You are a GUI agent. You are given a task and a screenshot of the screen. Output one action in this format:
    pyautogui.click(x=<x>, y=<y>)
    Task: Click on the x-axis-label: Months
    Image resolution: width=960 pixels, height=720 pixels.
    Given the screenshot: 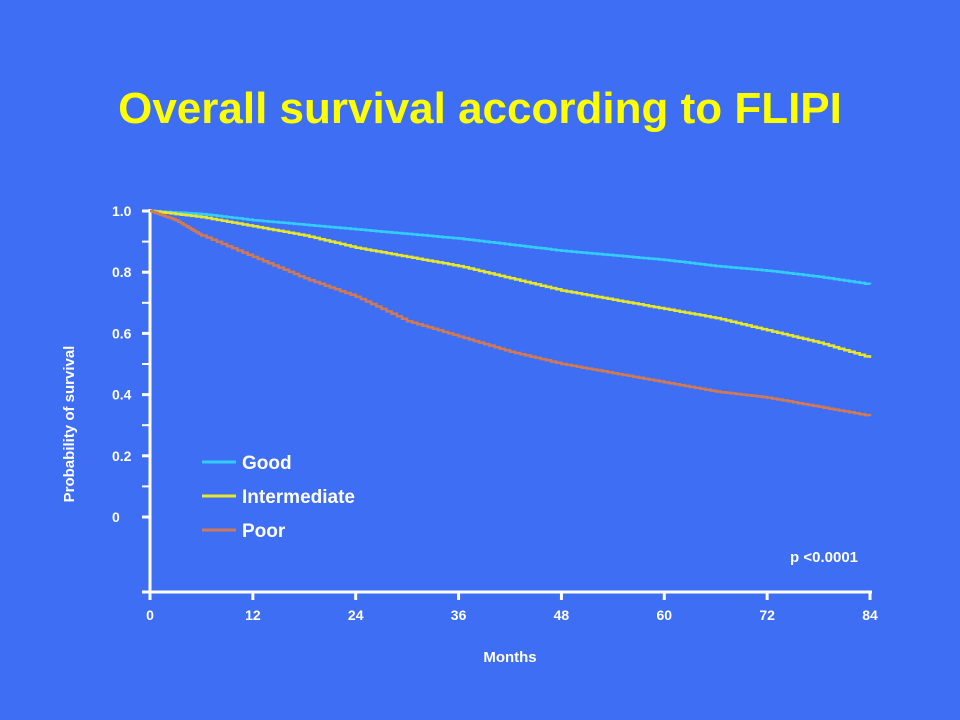 What is the action you would take?
    pyautogui.click(x=509, y=657)
    